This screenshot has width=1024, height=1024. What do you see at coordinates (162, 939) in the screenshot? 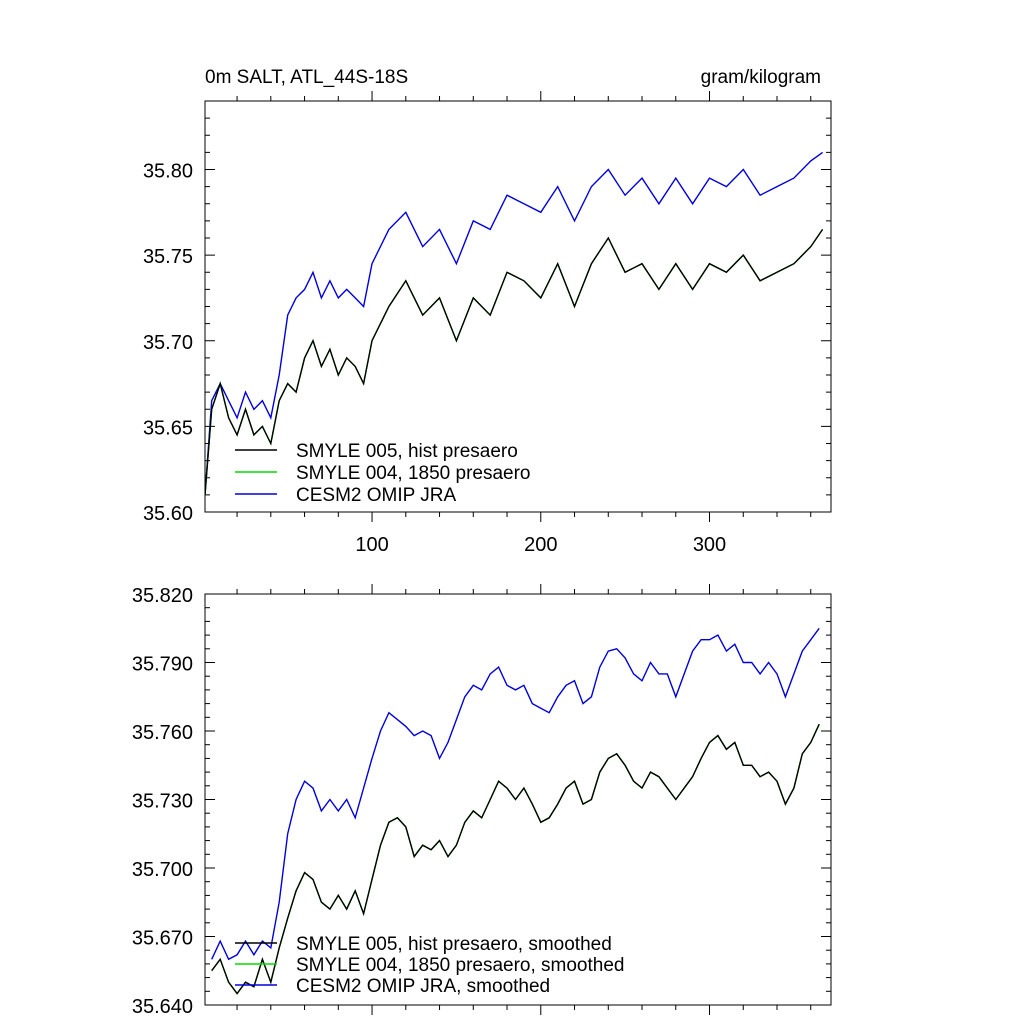
I see `y-tick-label: 35.670` at bounding box center [162, 939].